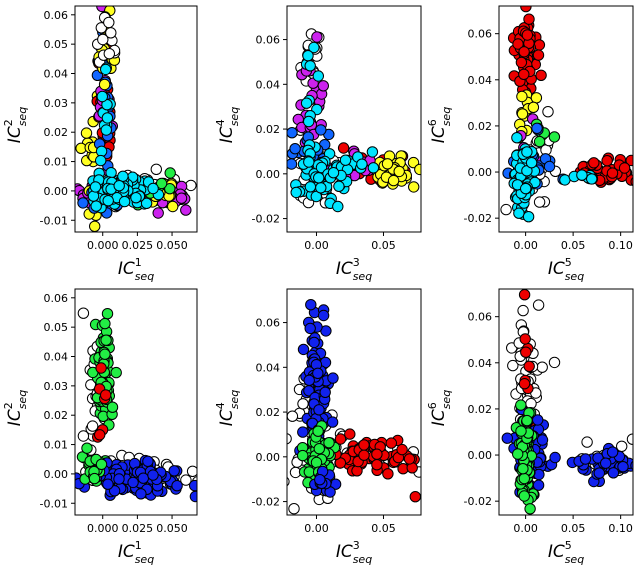  I want to click on x-tick-label: 0.000, so click(103, 528).